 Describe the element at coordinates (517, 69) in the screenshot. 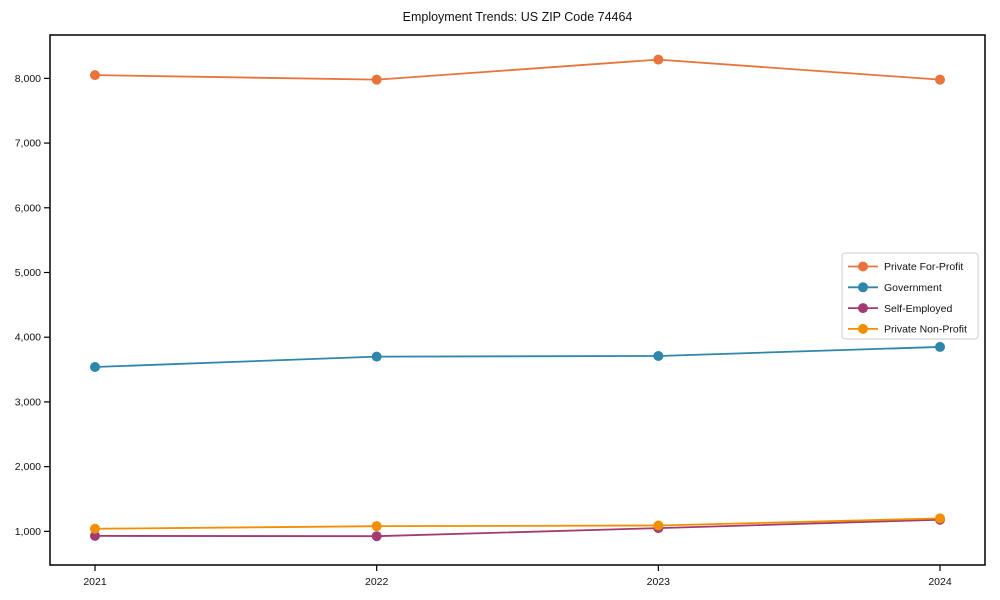

I see `series-line-private-for-profit` at that location.